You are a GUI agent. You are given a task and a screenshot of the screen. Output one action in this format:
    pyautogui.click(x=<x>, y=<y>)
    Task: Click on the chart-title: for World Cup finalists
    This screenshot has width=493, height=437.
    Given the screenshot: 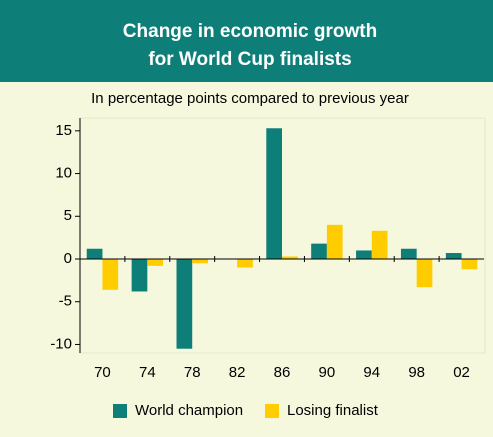 What is the action you would take?
    pyautogui.click(x=249, y=59)
    